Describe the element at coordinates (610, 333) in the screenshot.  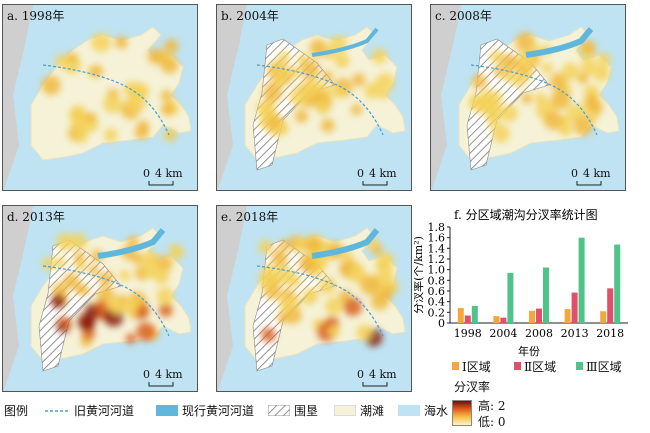
I see `x-tick-label: 2018` at that location.